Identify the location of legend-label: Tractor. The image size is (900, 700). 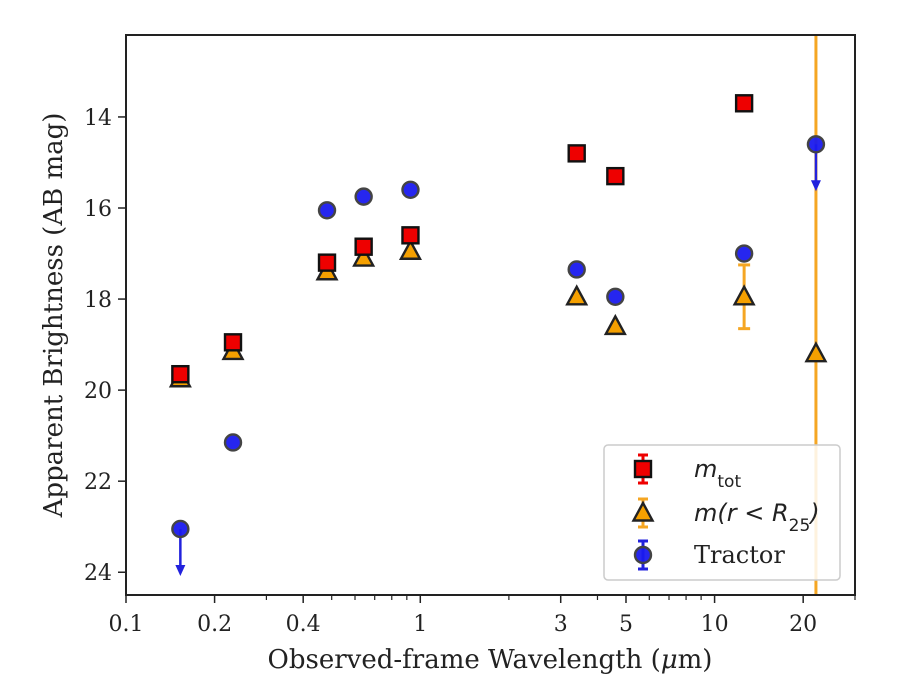
(739, 555).